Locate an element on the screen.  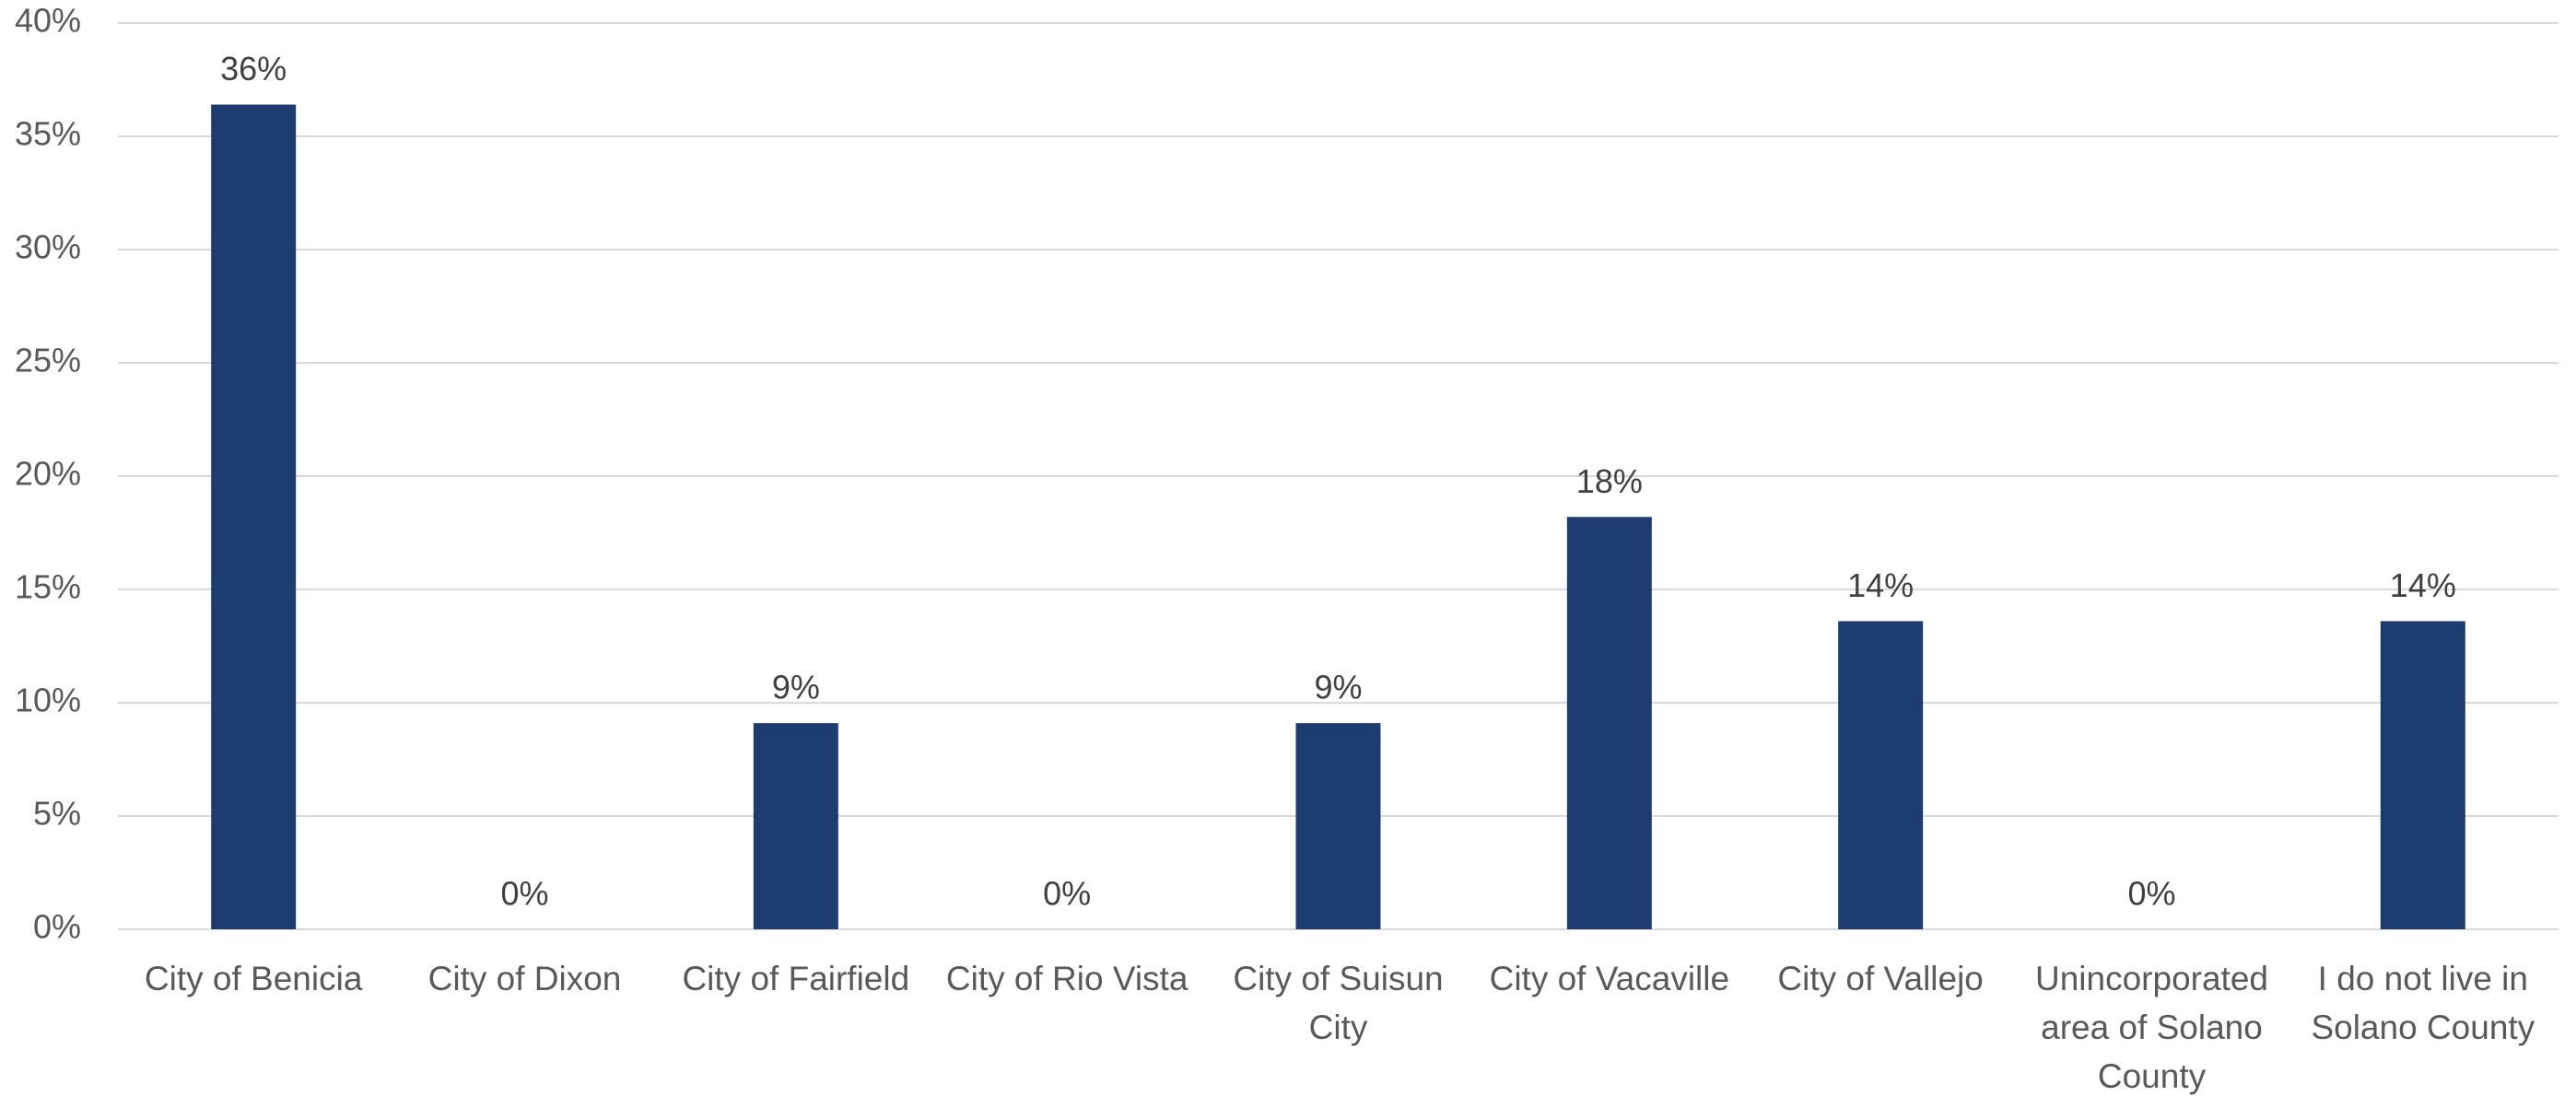
value-label: 18% is located at coordinates (1609, 481).